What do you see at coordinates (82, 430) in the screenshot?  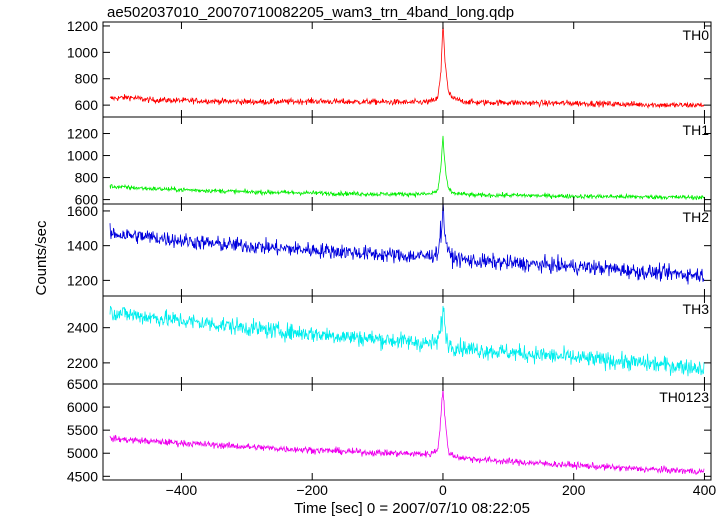 I see `y-tick-label: 5500` at bounding box center [82, 430].